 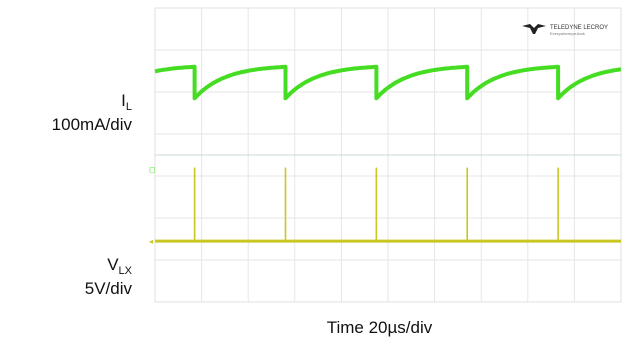 I want to click on il-scale-label: 100mA/div, so click(x=91, y=124).